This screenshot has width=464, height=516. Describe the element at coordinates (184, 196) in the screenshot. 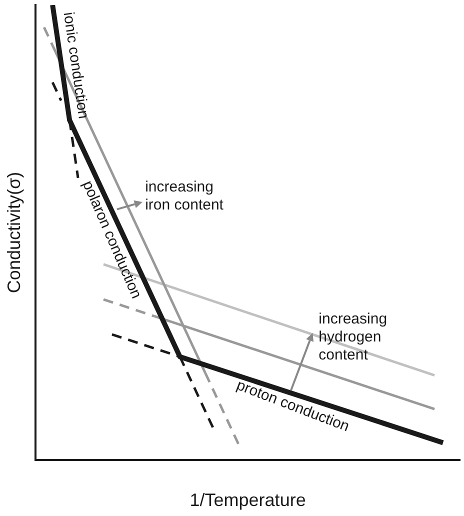

I see `annotation: increasing iron content` at that location.